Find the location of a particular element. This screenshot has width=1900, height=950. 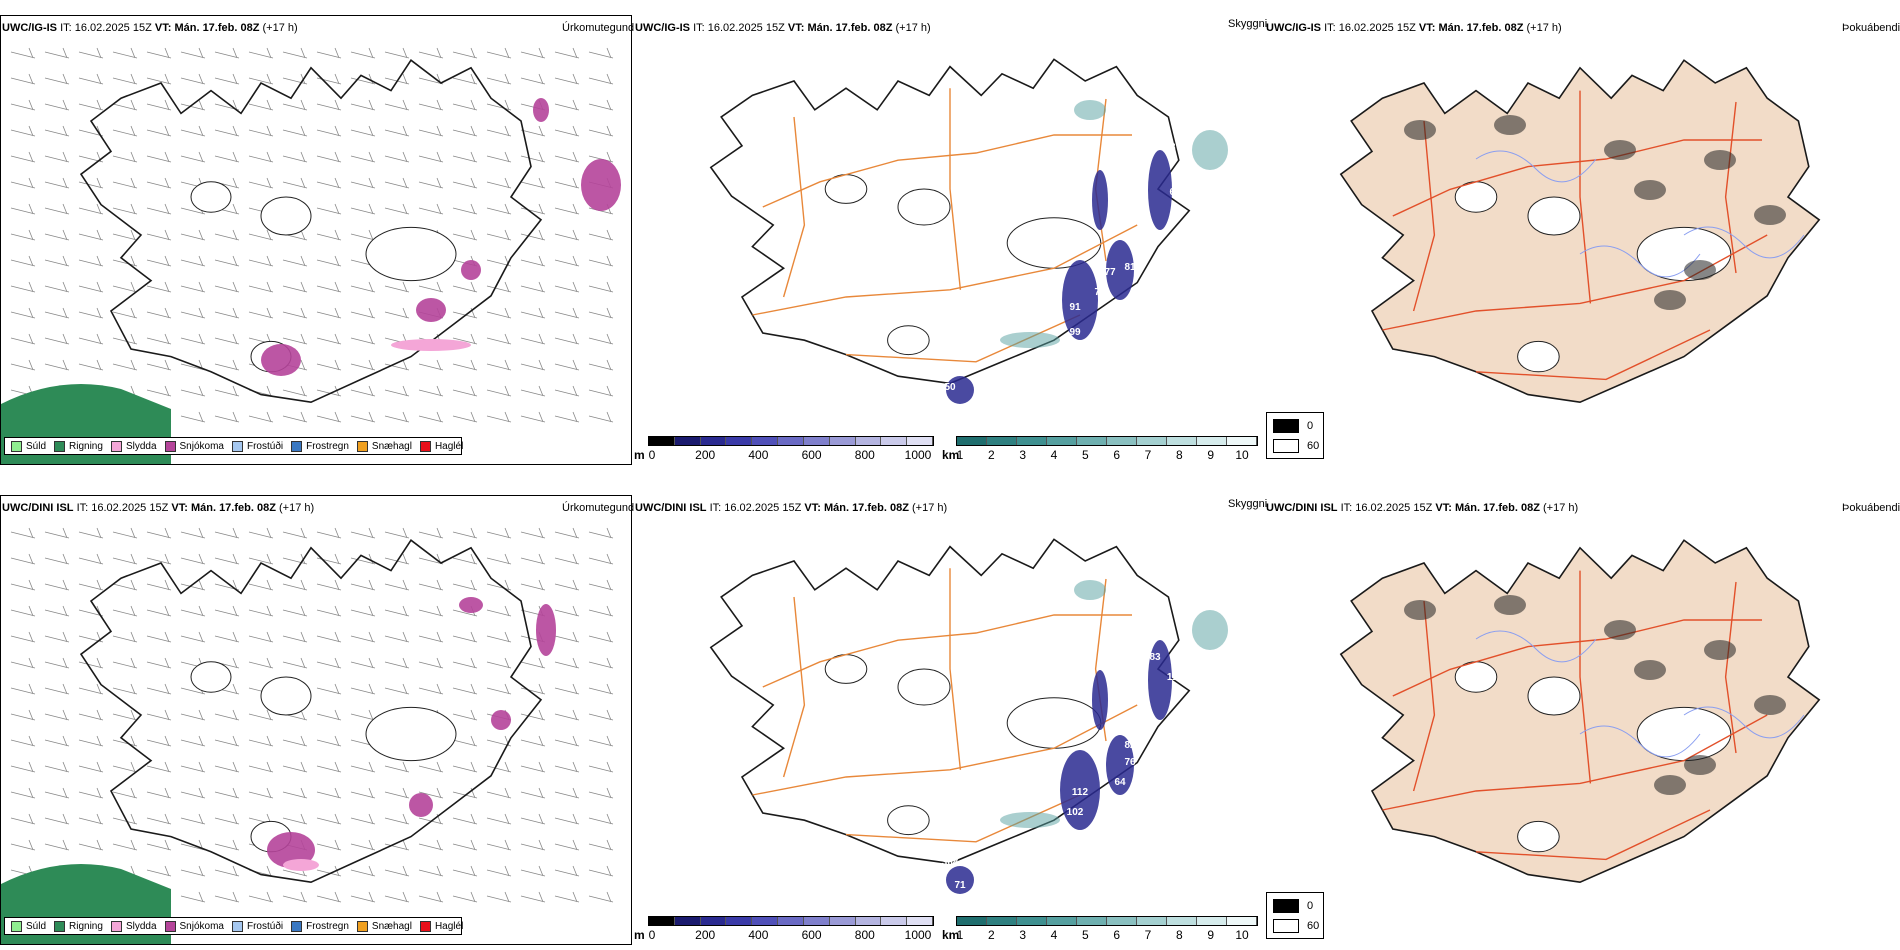

legend-swatch is located at coordinates (297, 926).